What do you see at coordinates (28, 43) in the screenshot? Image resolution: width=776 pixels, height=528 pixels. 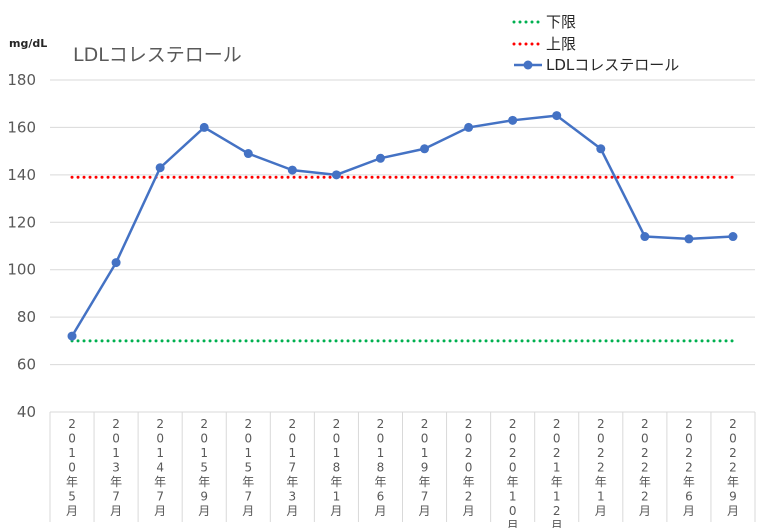 I see `y-axis-unit-label: mg/dL` at bounding box center [28, 43].